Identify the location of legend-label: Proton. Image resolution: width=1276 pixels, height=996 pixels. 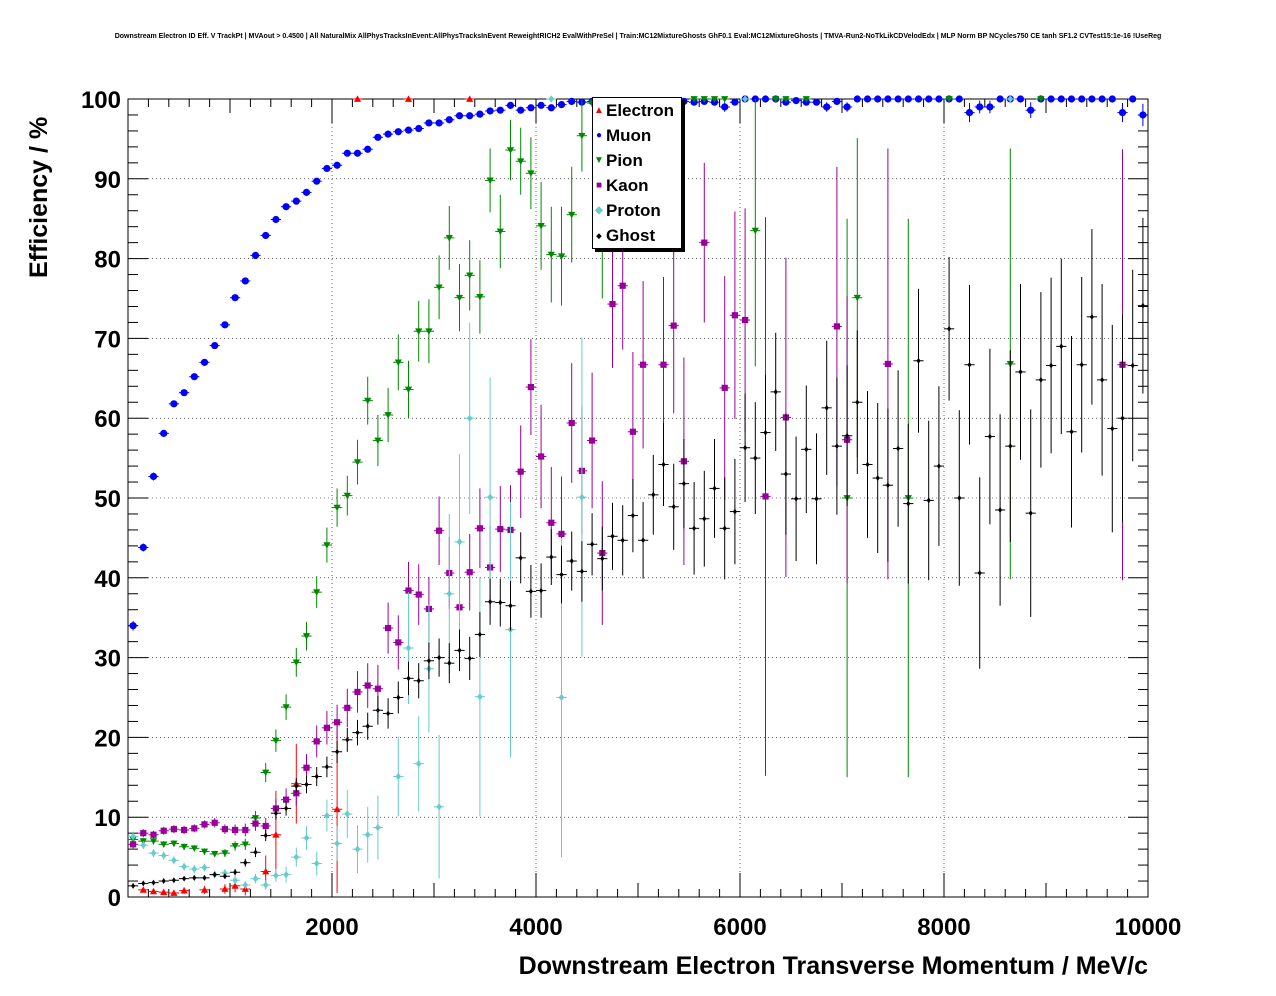
(633, 210).